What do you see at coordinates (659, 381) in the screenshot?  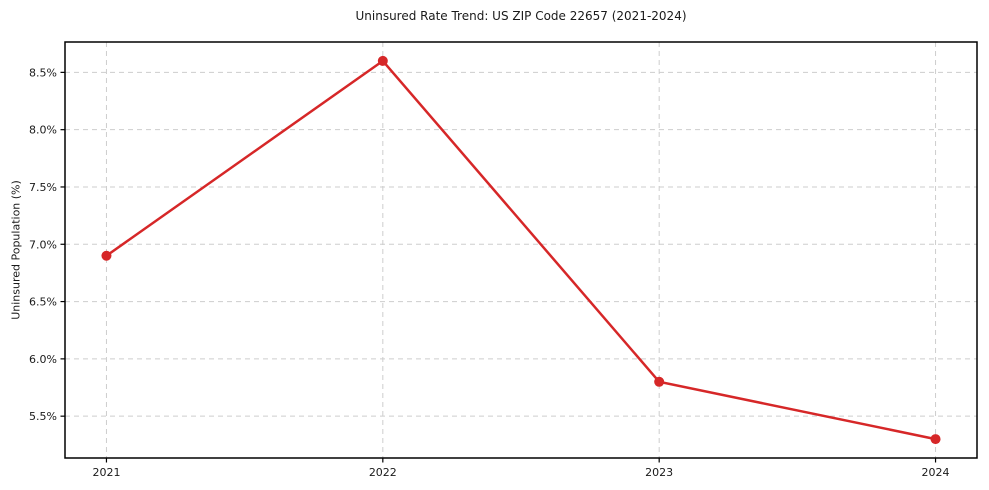 I see `data-point-2023` at bounding box center [659, 381].